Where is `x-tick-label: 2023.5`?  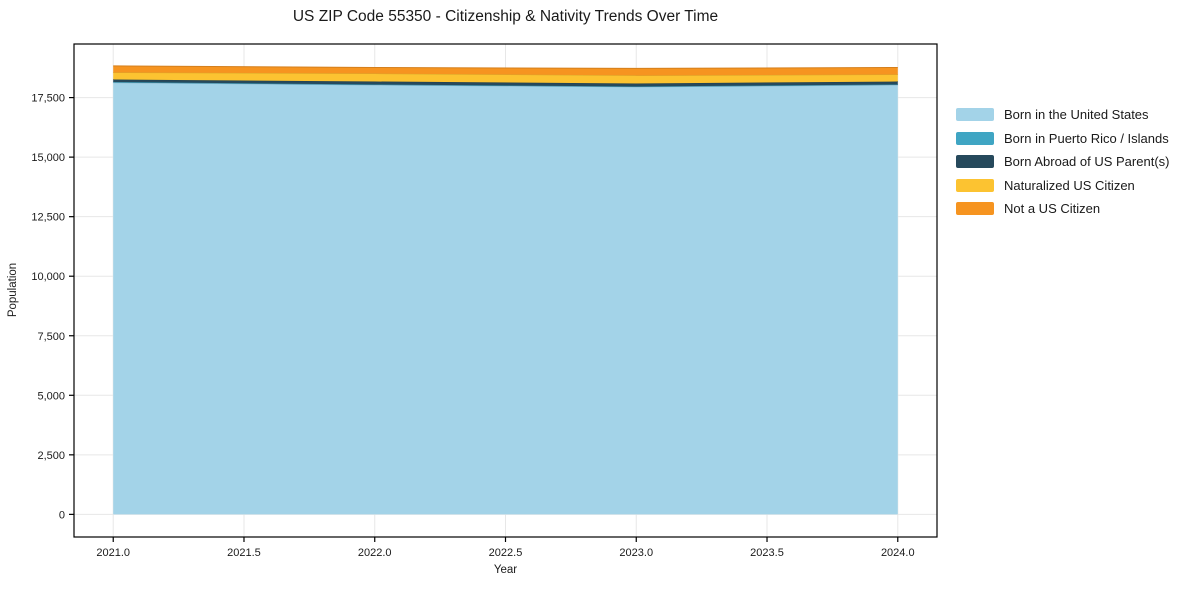
x-tick-label: 2023.5 is located at coordinates (767, 553).